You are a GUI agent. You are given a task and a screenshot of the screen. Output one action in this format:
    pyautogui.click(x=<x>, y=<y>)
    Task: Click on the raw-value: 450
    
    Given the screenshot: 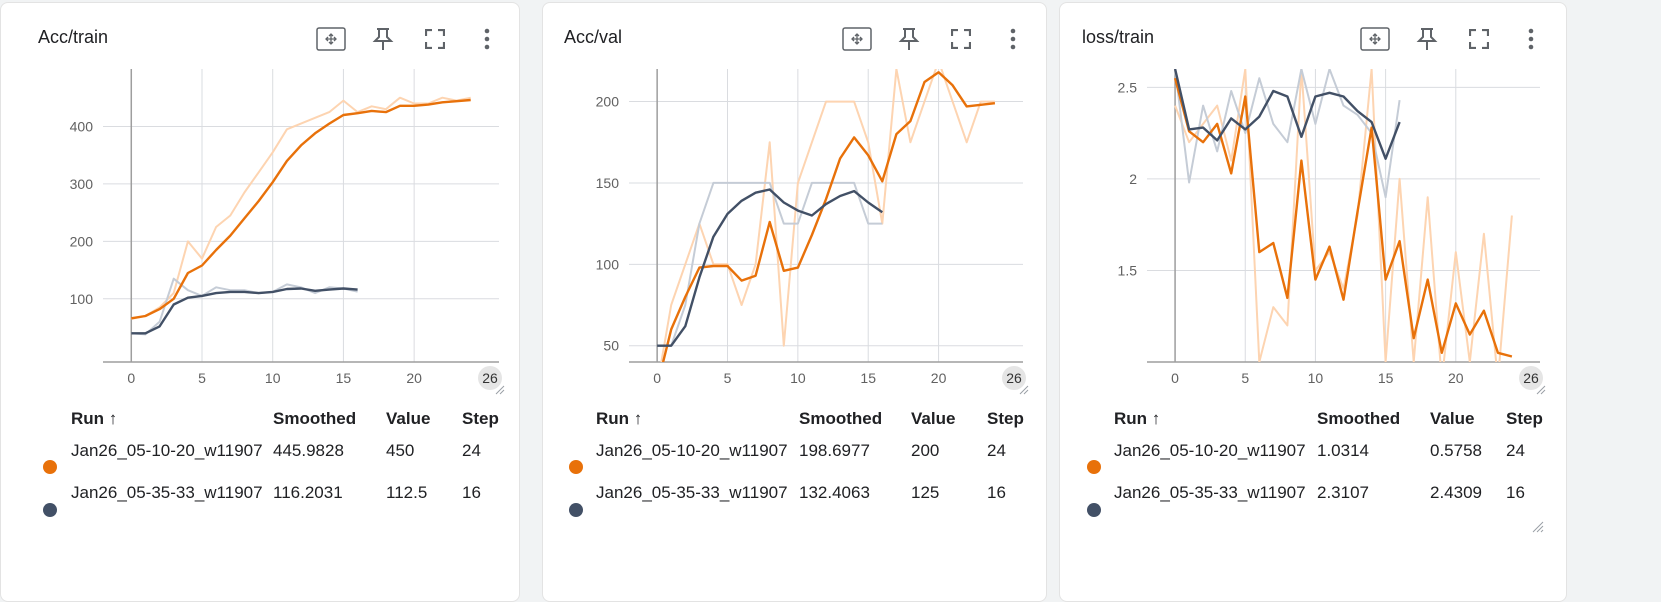 What is the action you would take?
    pyautogui.click(x=400, y=450)
    